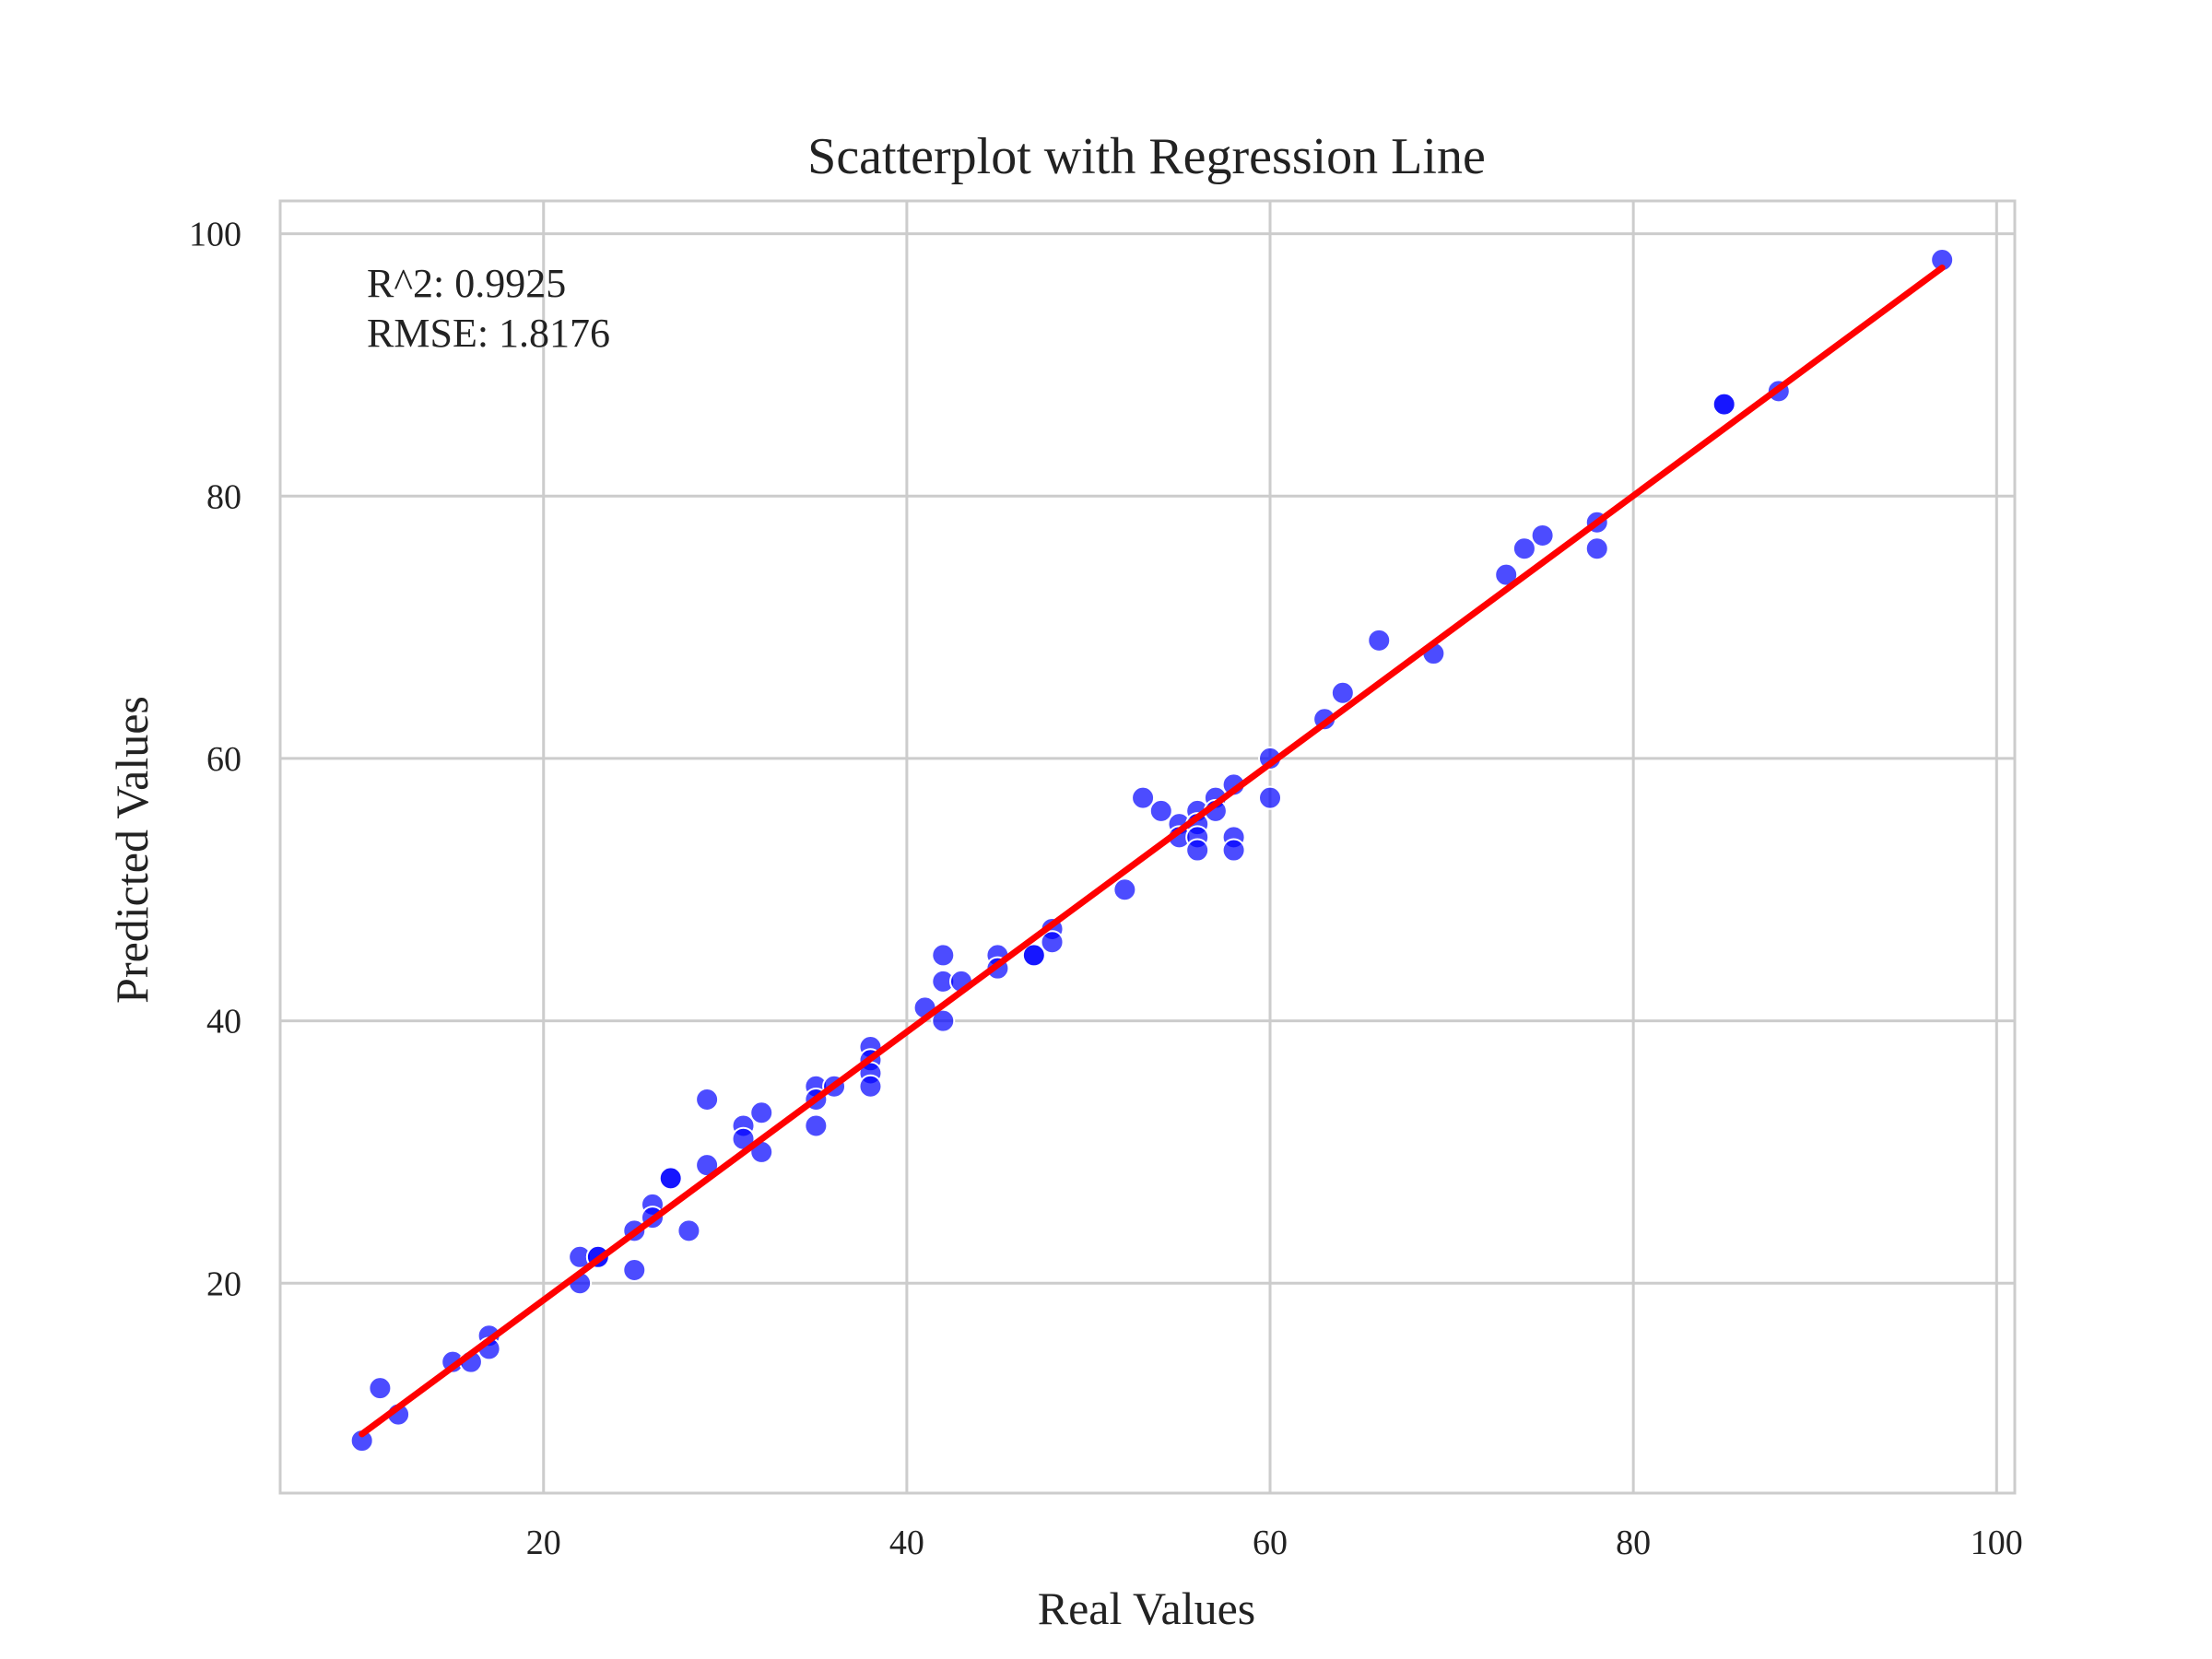 The width and height of the screenshot is (2212, 1659). Describe the element at coordinates (223, 759) in the screenshot. I see `y-tick-label: 60` at that location.